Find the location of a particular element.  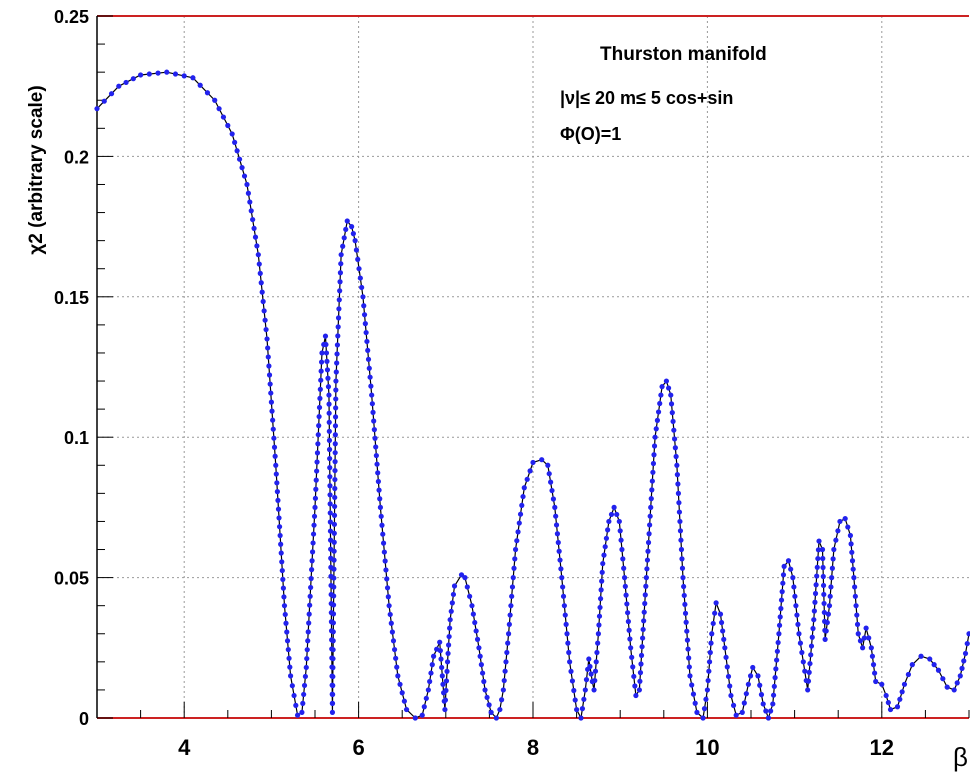

y-tick-label: 0.2 is located at coordinates (76, 157).